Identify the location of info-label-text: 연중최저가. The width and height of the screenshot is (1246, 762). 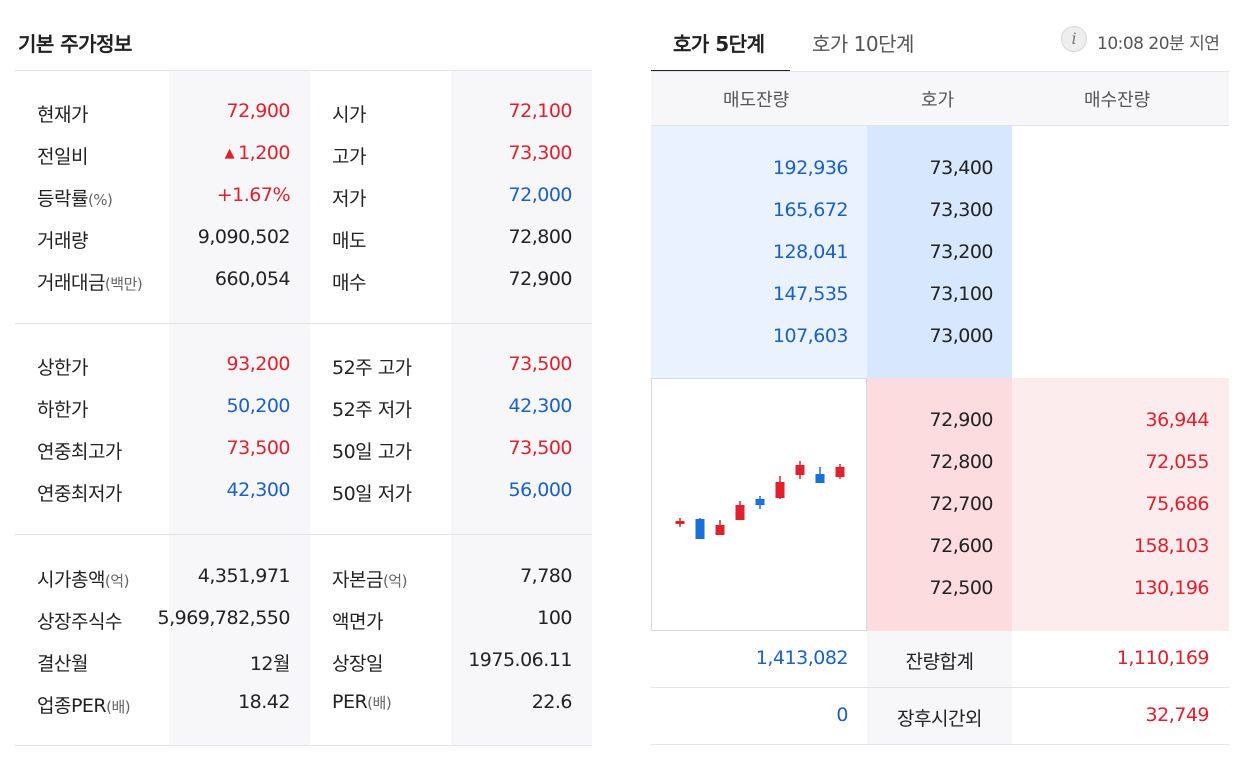
(79, 494).